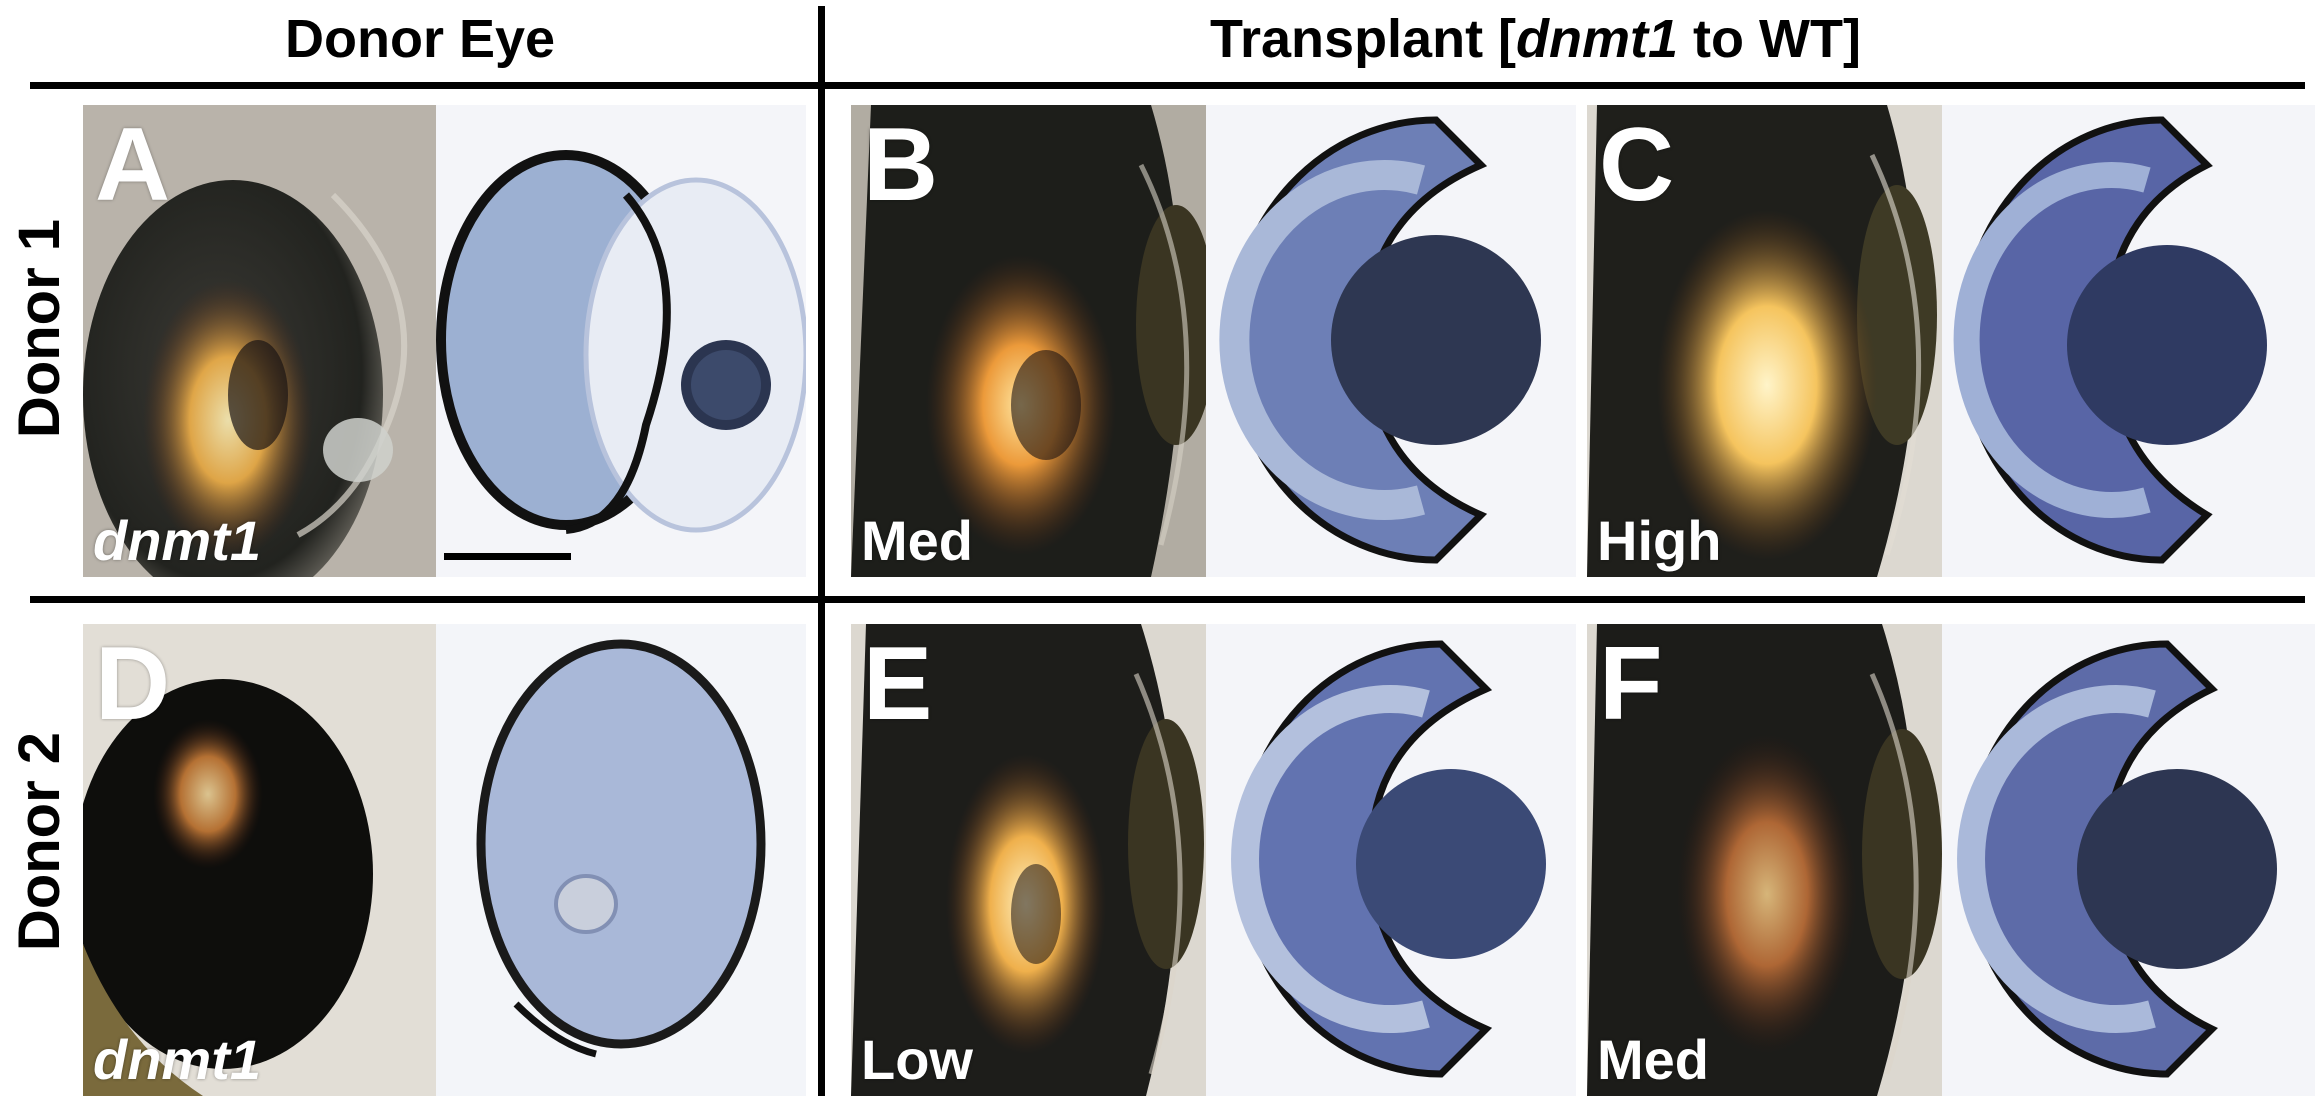 The width and height of the screenshot is (2315, 1101). I want to click on panel-c-histology, so click(2128, 341).